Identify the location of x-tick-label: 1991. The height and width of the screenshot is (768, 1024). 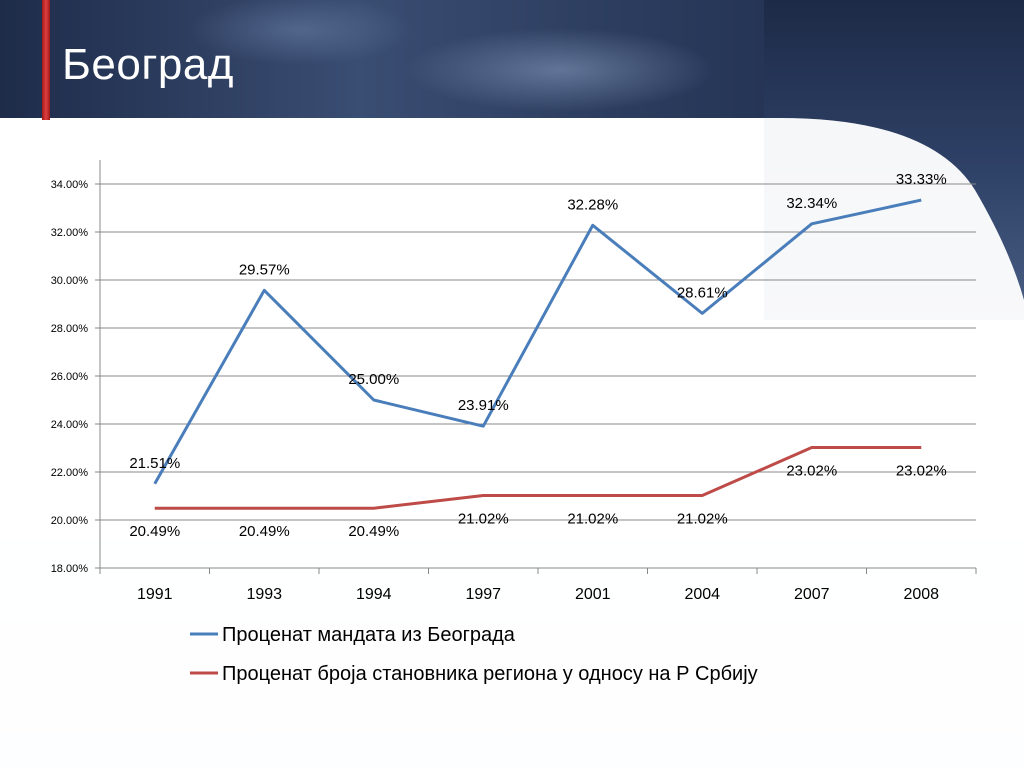
(155, 594).